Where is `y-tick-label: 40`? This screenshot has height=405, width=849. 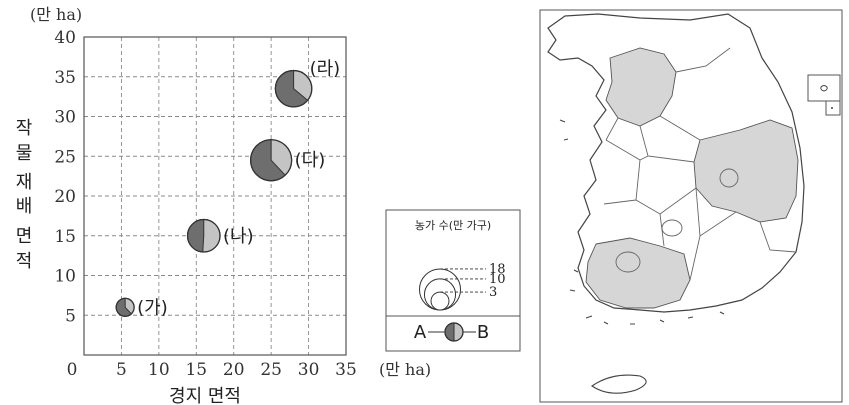 y-tick-label: 40 is located at coordinates (65, 38).